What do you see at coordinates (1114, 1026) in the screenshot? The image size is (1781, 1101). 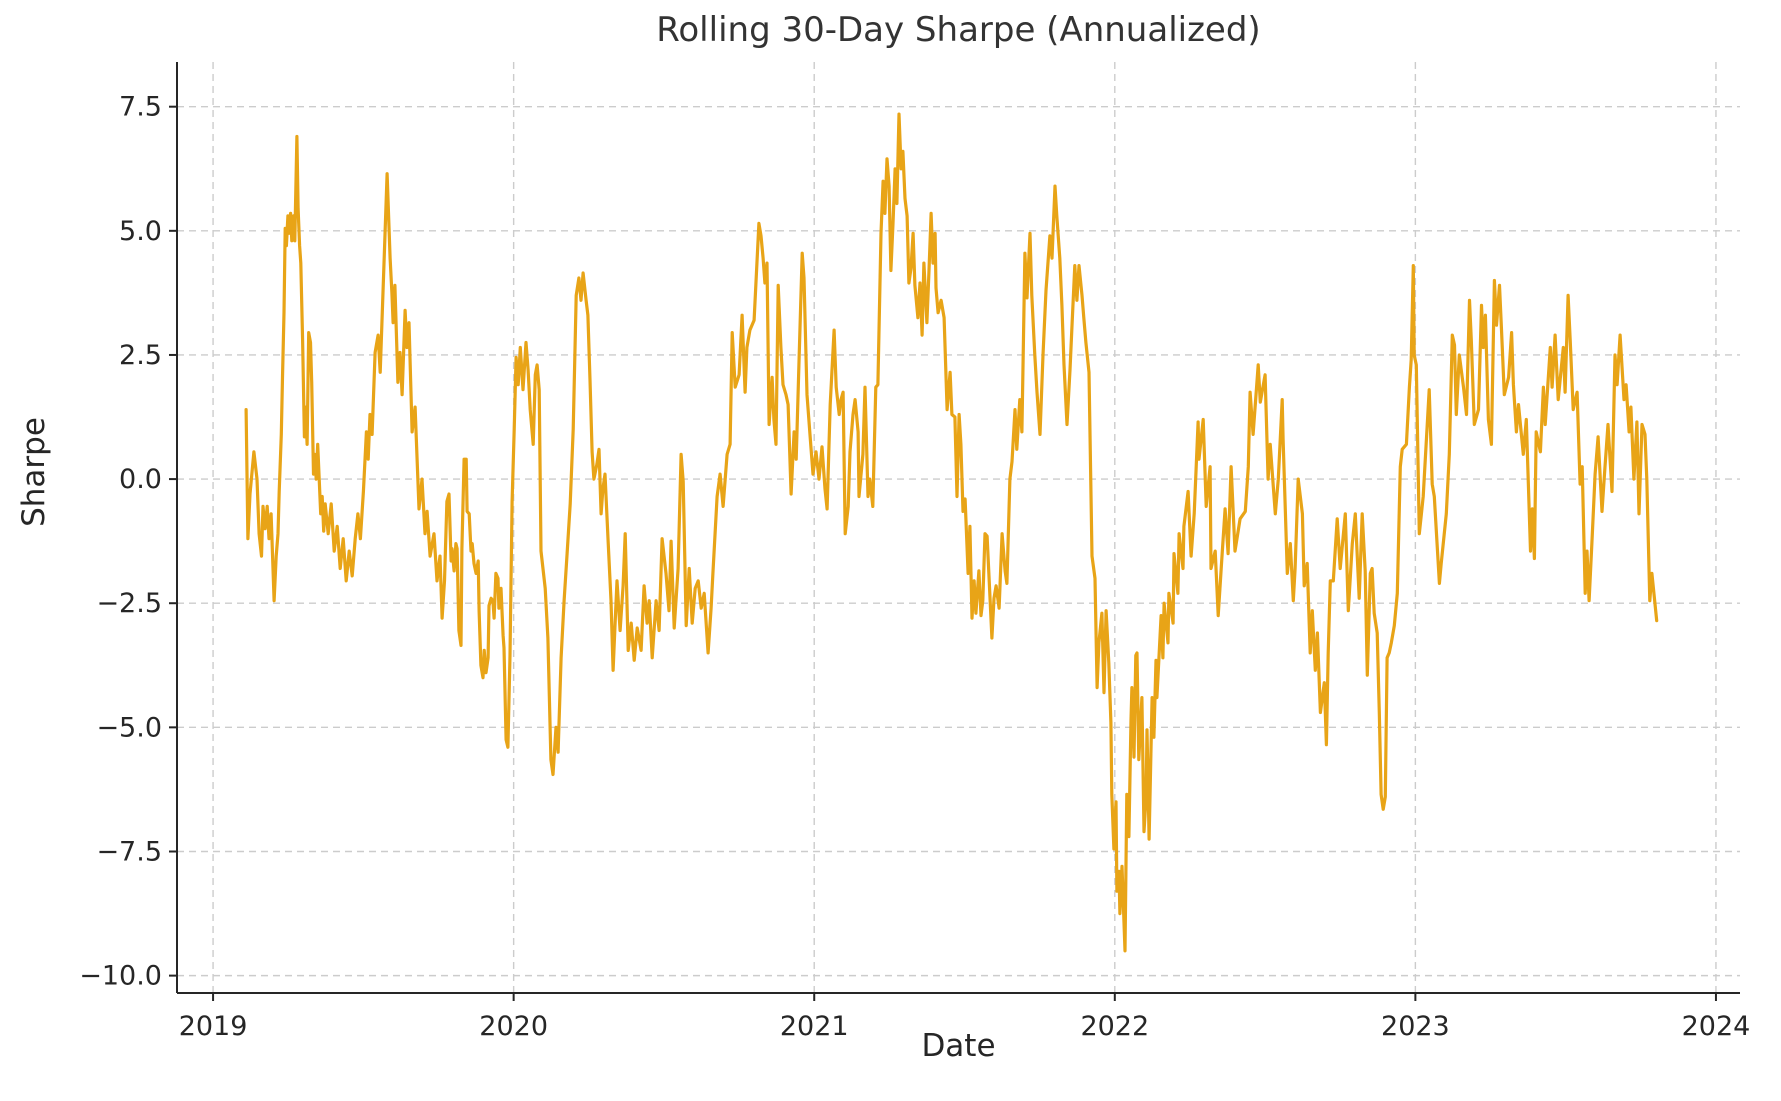 I see `tick-label-x-2022: 2022` at bounding box center [1114, 1026].